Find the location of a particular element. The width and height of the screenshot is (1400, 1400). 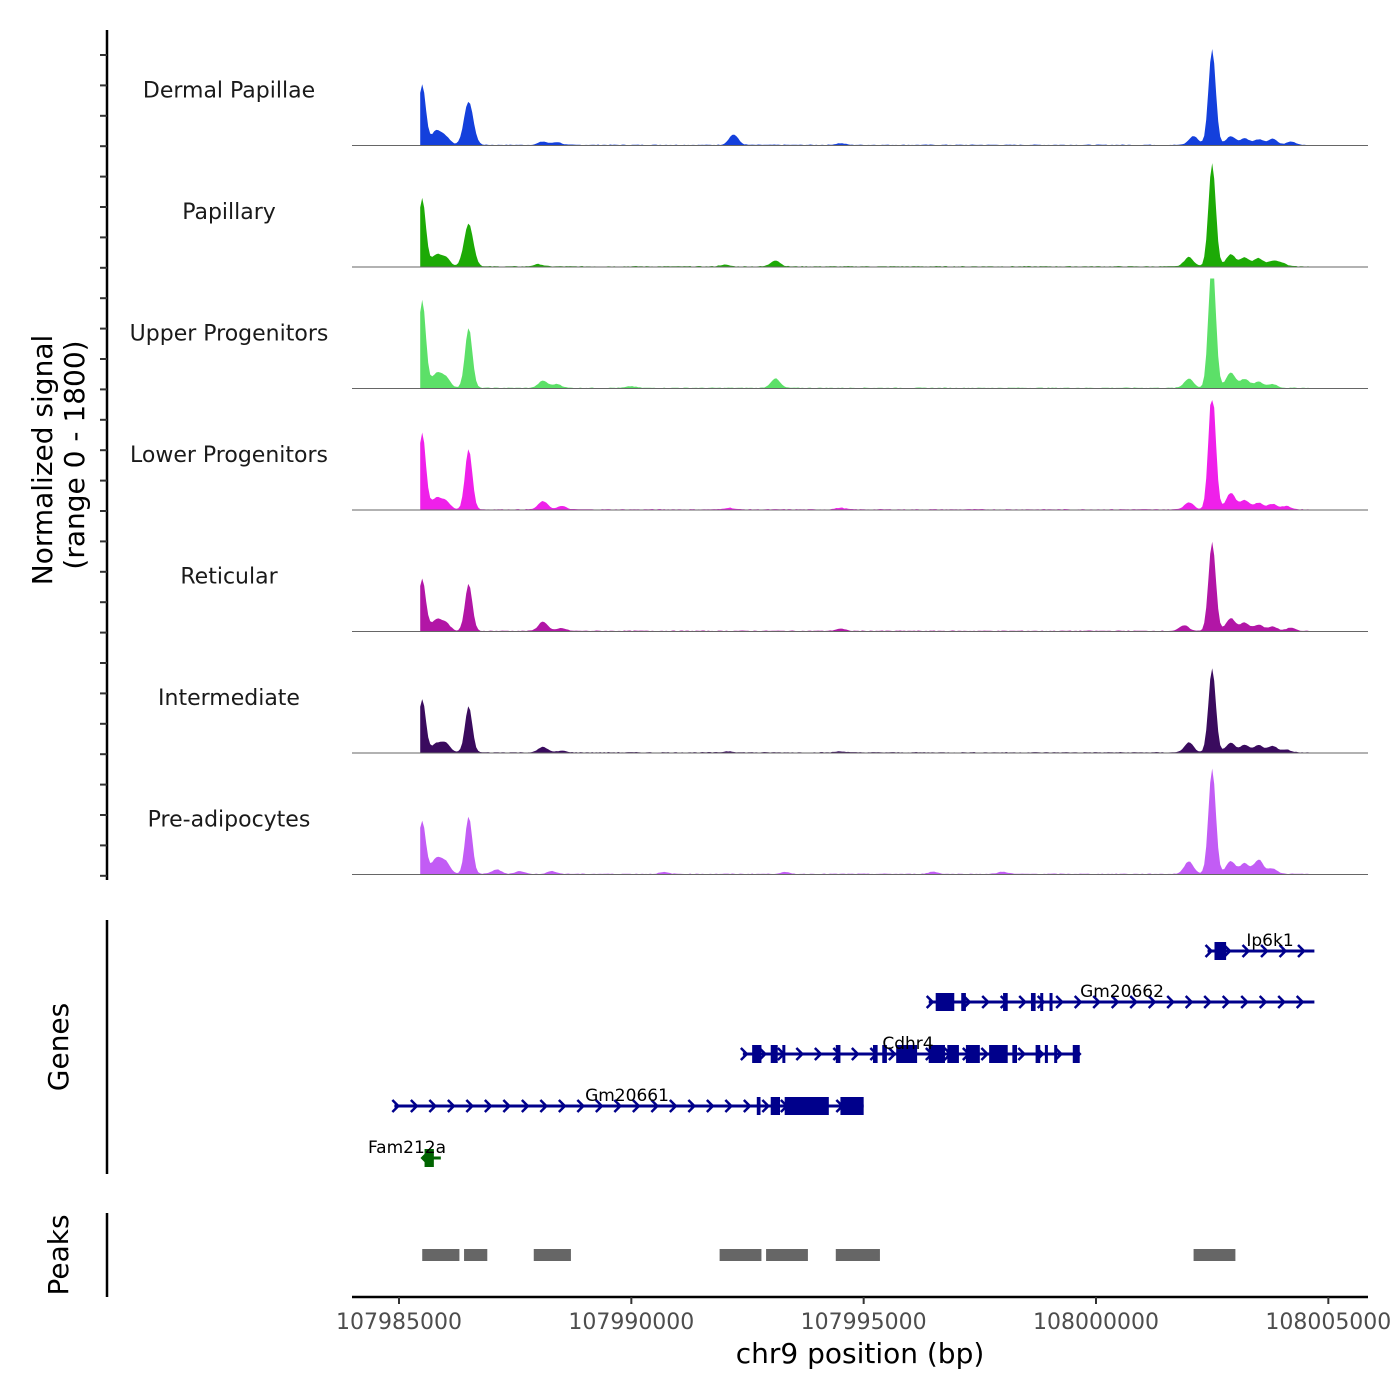

genes-panel-title: Genes is located at coordinates (58, 1047).